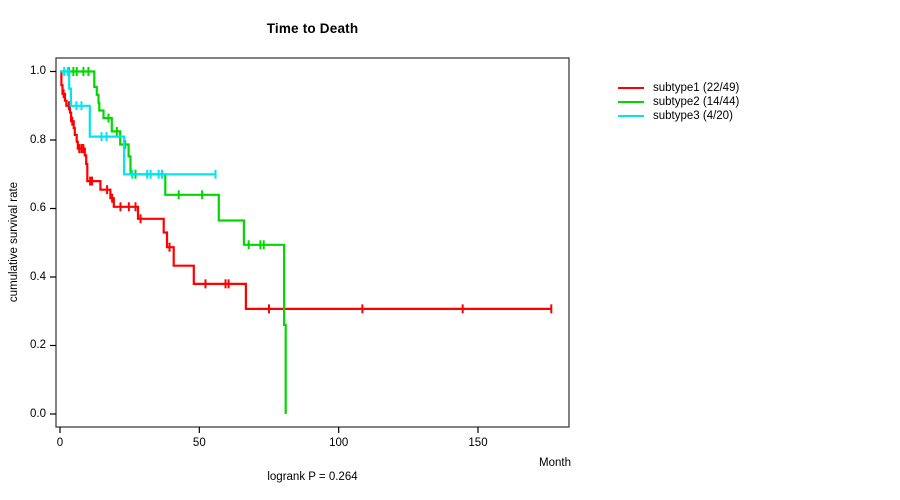  What do you see at coordinates (60, 443) in the screenshot?
I see `x-tick-label: 0` at bounding box center [60, 443].